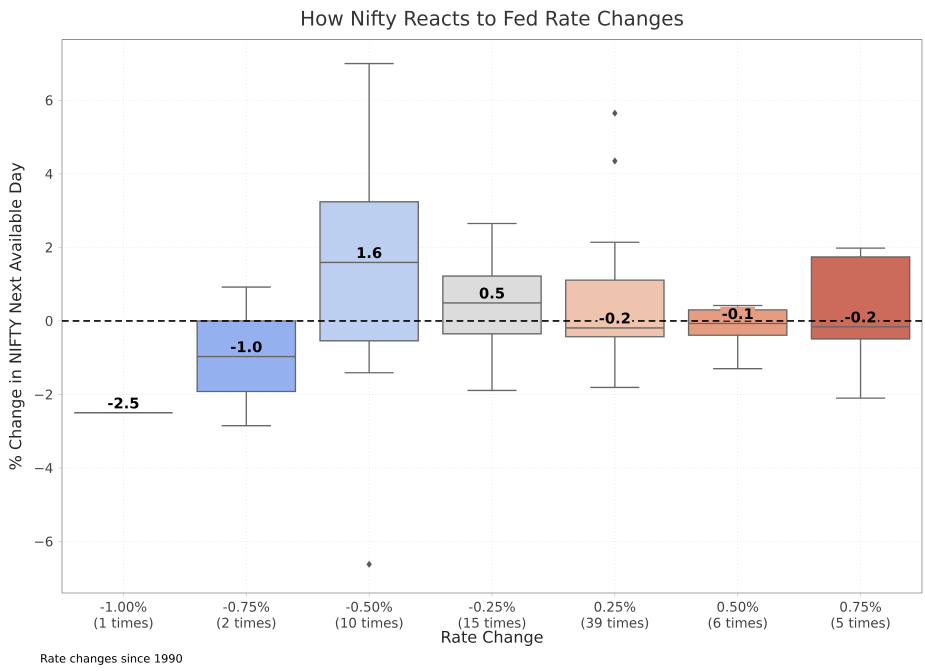 The width and height of the screenshot is (925, 671). Describe the element at coordinates (369, 616) in the screenshot. I see `x-tick-label: -0.50% (10 times)` at that location.